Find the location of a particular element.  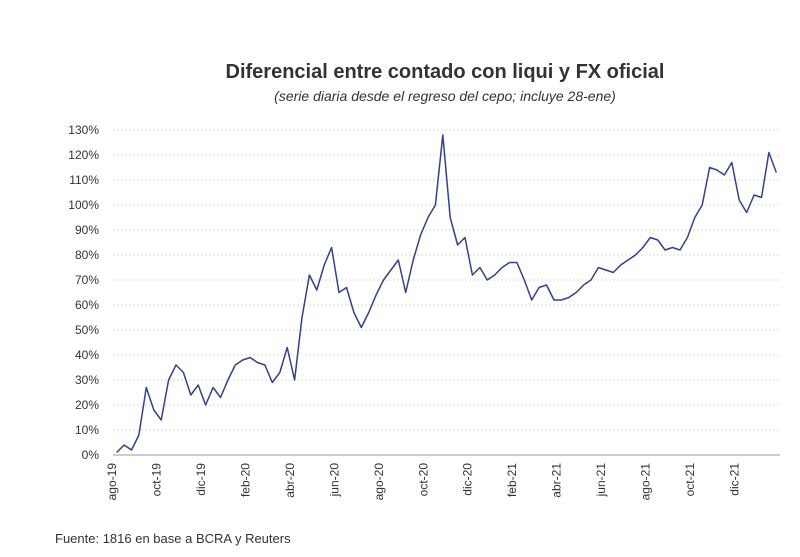

y-tick-label: 30% is located at coordinates (87, 380).